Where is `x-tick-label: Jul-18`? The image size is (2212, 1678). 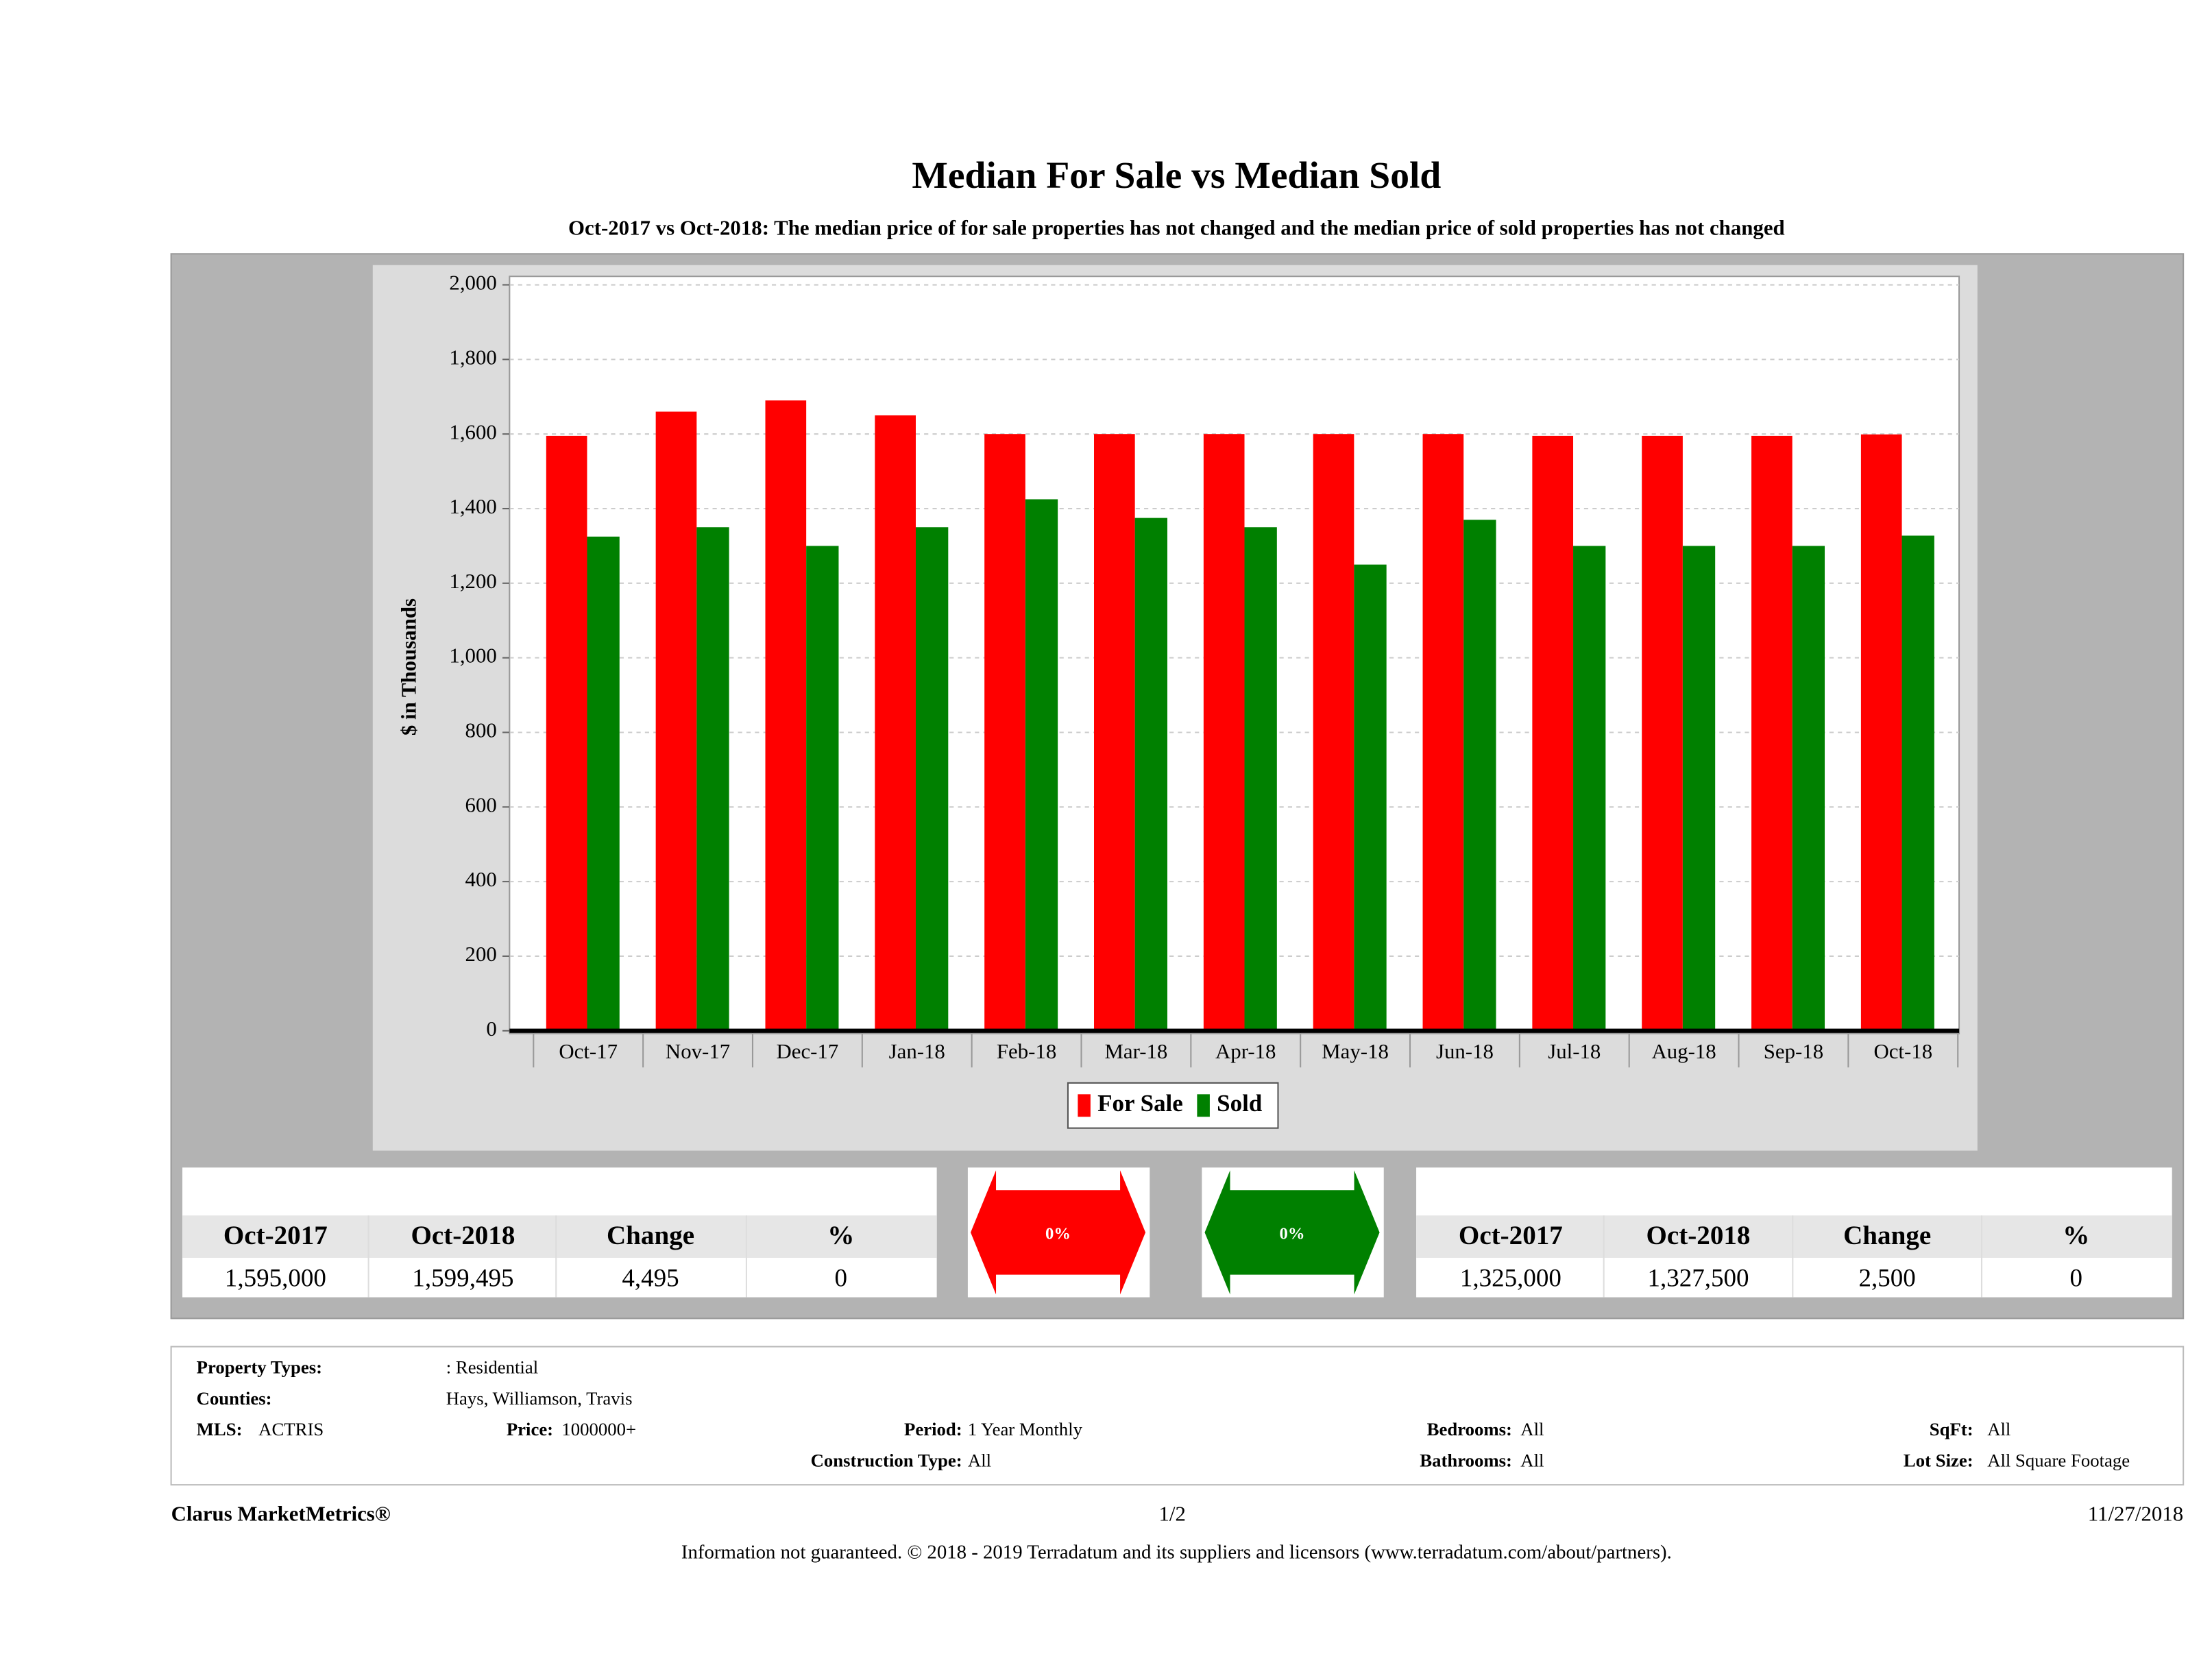
x-tick-label: Jul-18 is located at coordinates (1574, 1051).